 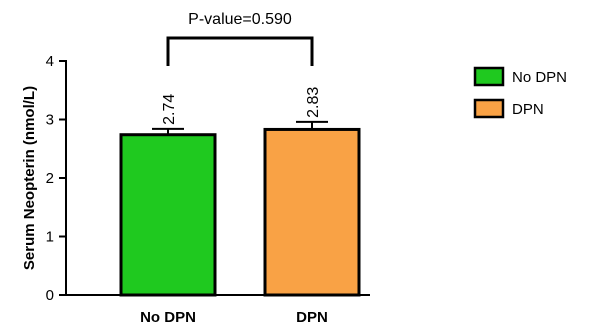 What do you see at coordinates (168, 215) in the screenshot?
I see `bar-no-dpn` at bounding box center [168, 215].